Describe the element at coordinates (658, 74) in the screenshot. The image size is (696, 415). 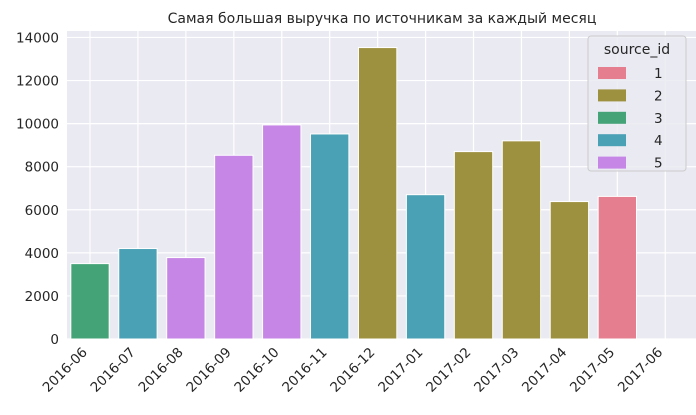
I see `legend-label-1: 1` at that location.